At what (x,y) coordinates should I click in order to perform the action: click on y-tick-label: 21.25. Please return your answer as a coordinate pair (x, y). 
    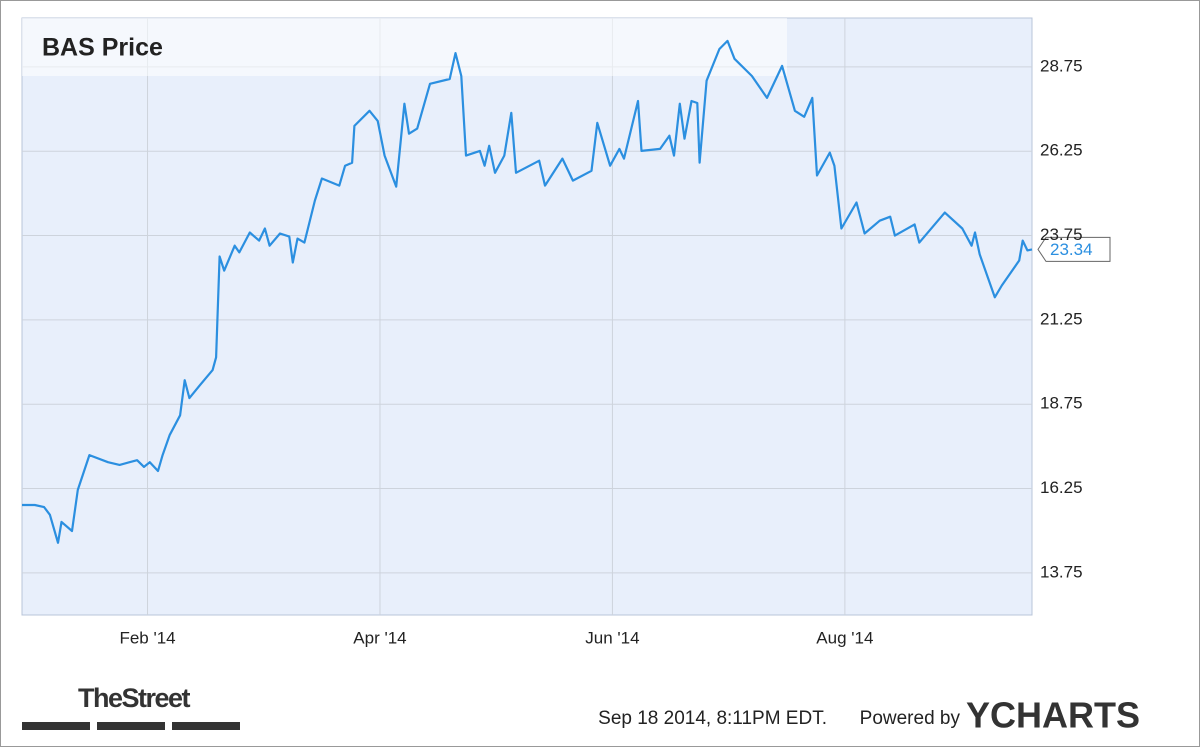
    Looking at the image, I should click on (1061, 318).